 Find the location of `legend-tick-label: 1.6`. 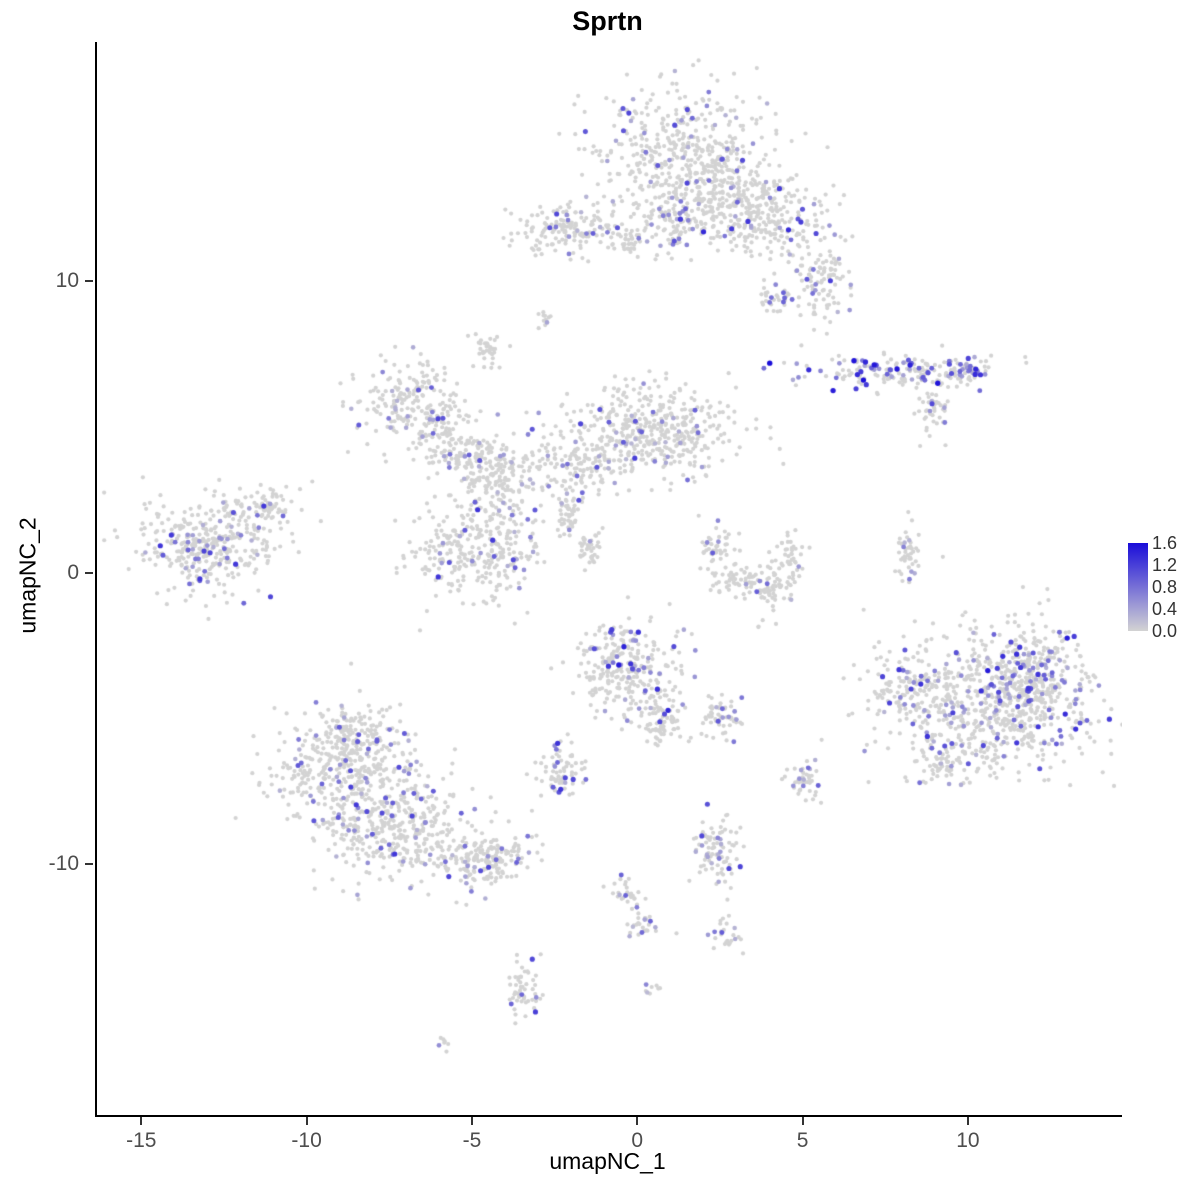

legend-tick-label: 1.6 is located at coordinates (1165, 543).